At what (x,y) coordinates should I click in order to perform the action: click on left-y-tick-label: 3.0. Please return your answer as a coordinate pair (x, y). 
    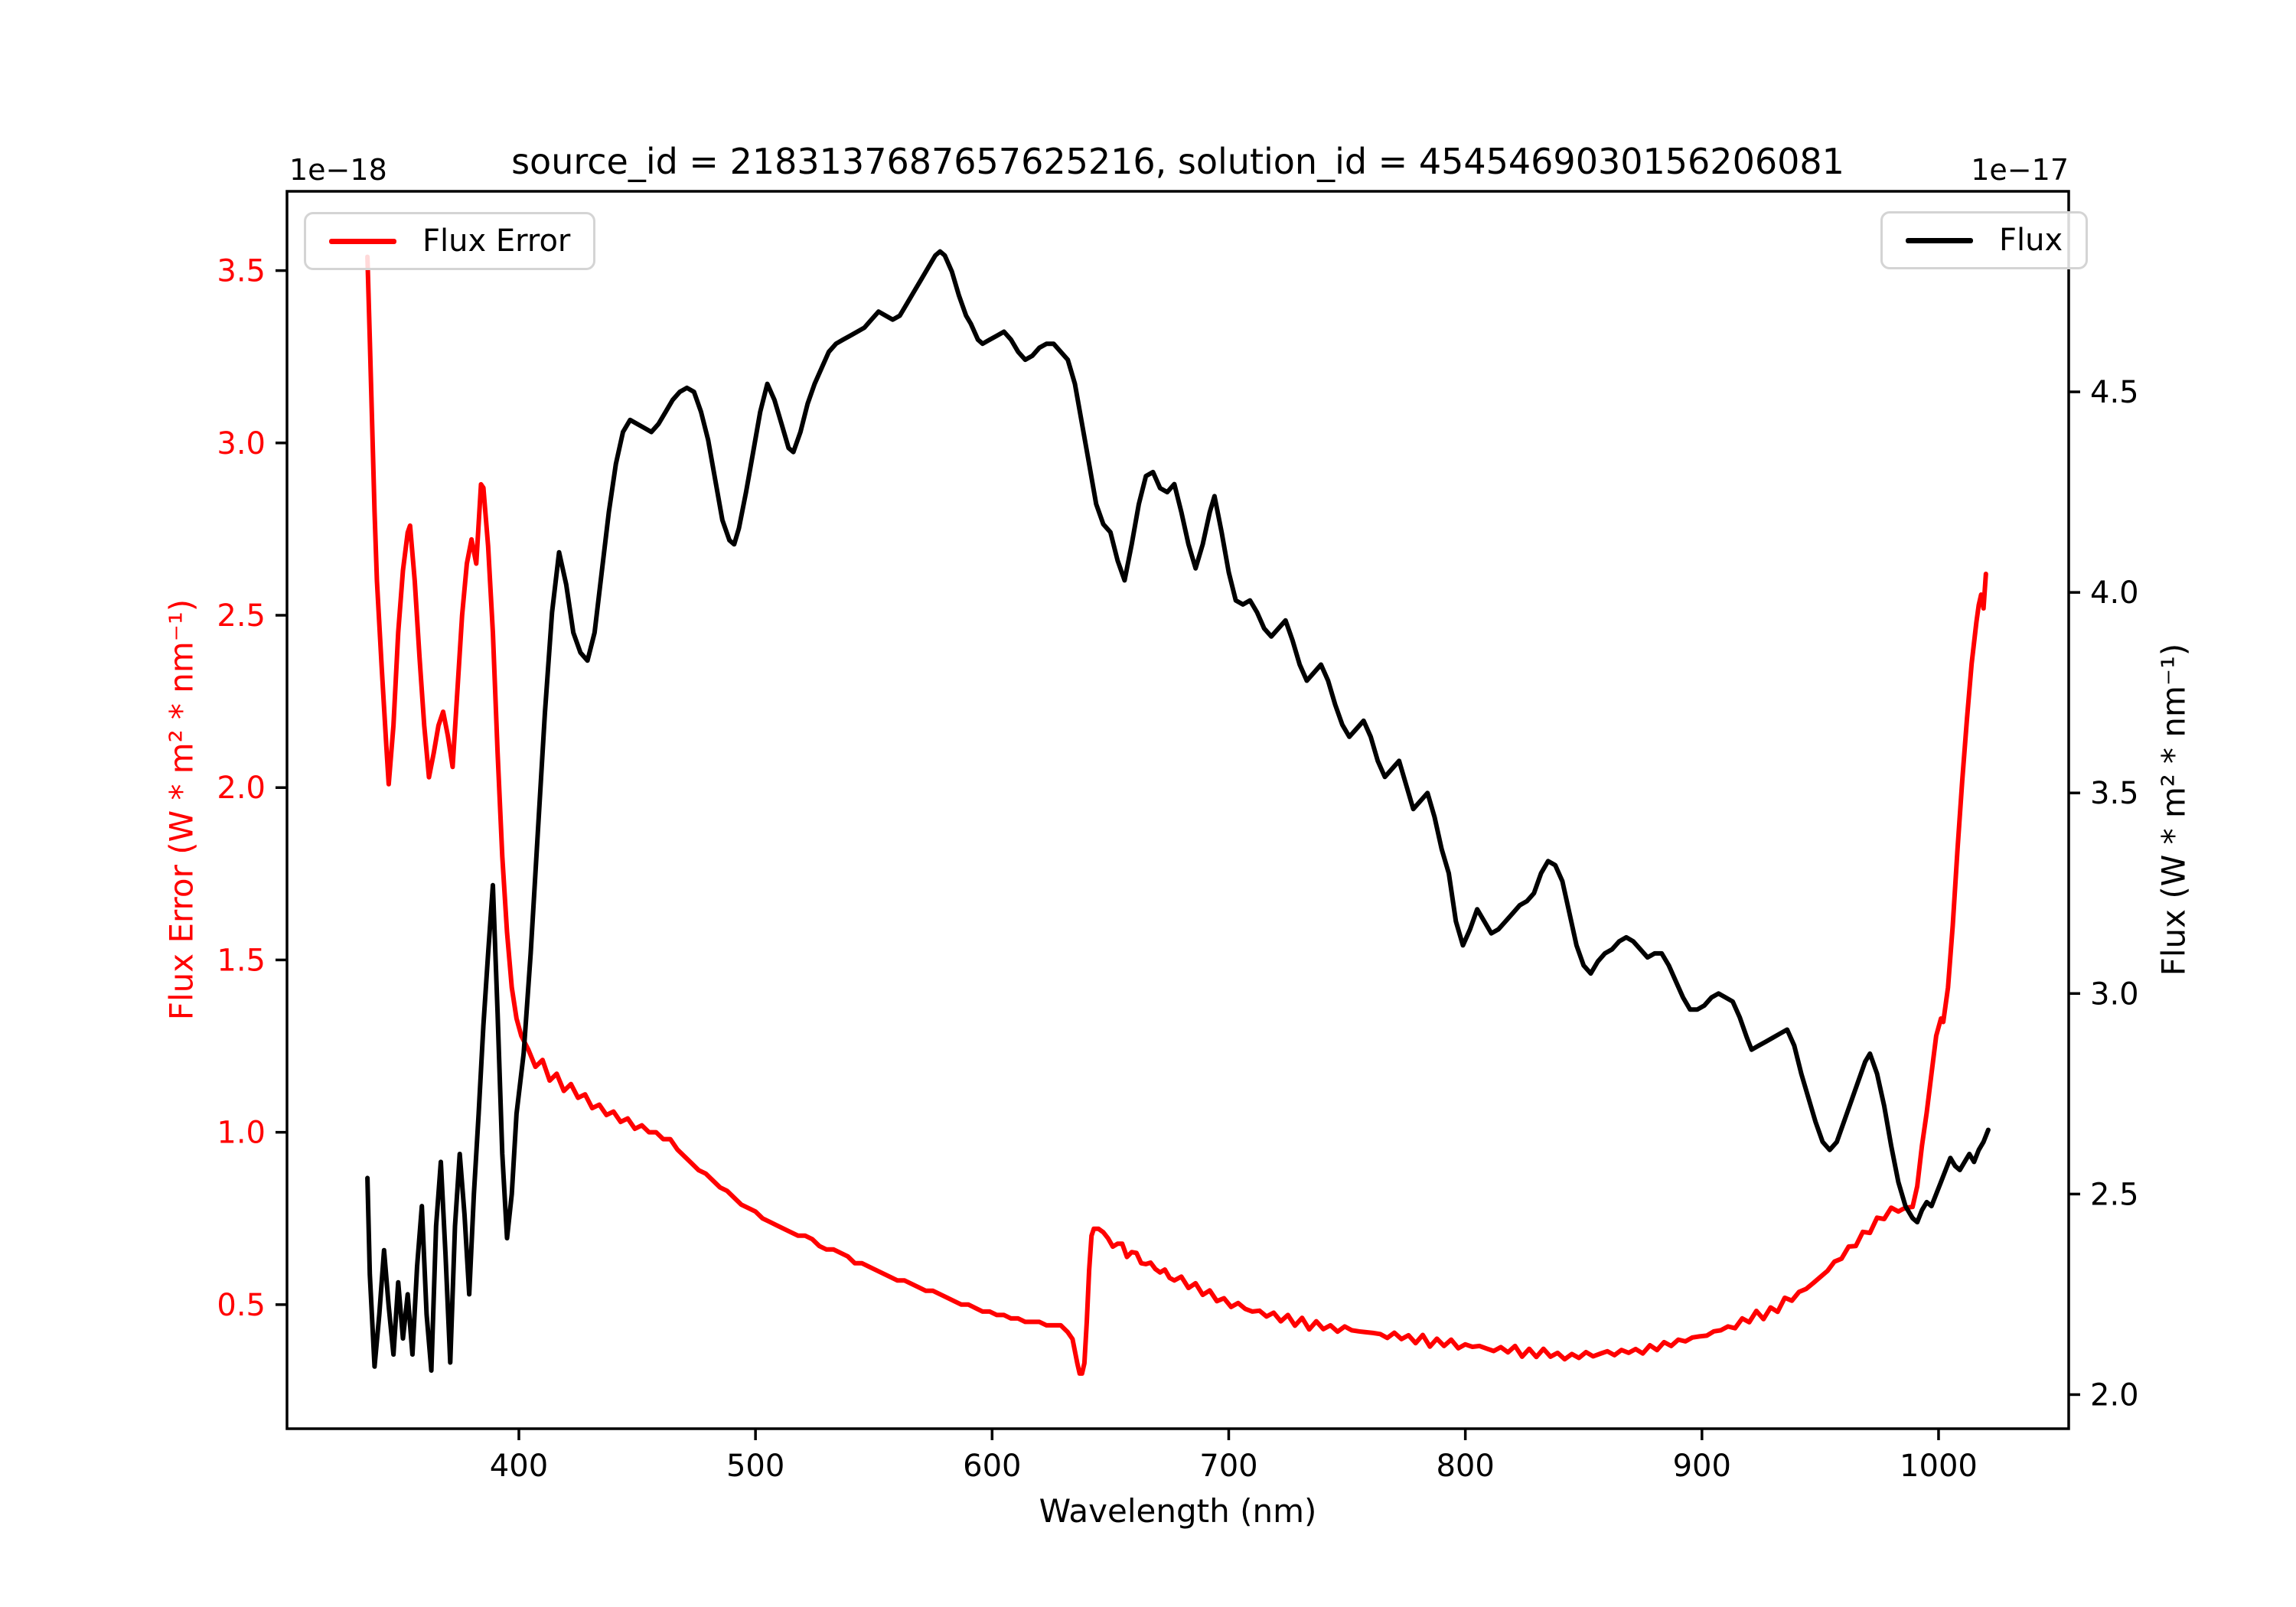
    Looking at the image, I should click on (241, 444).